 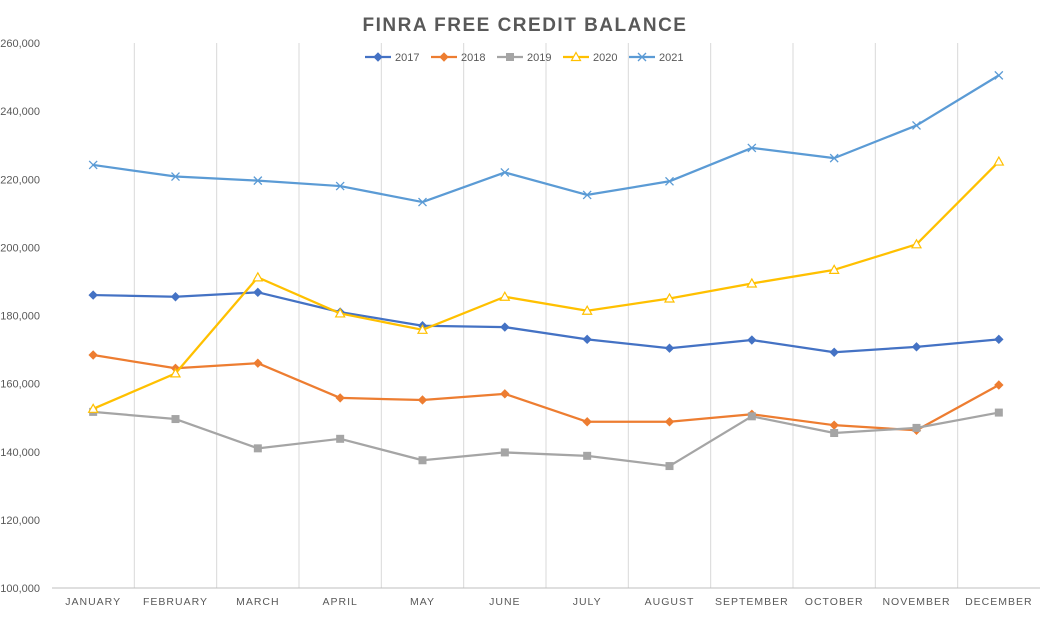 I want to click on x-tick-label: AUGUST, so click(x=670, y=602).